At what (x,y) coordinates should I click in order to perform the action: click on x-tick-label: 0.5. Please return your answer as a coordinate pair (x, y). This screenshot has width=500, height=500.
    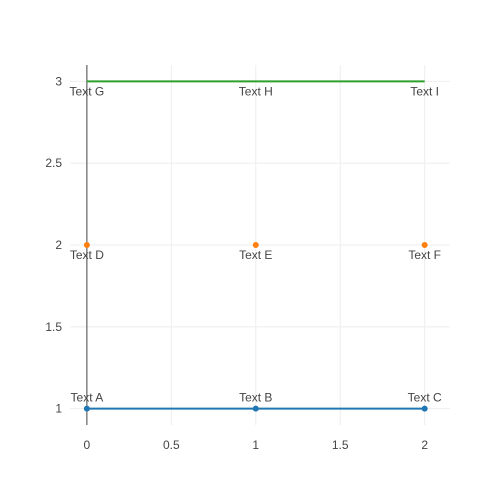
    Looking at the image, I should click on (171, 445).